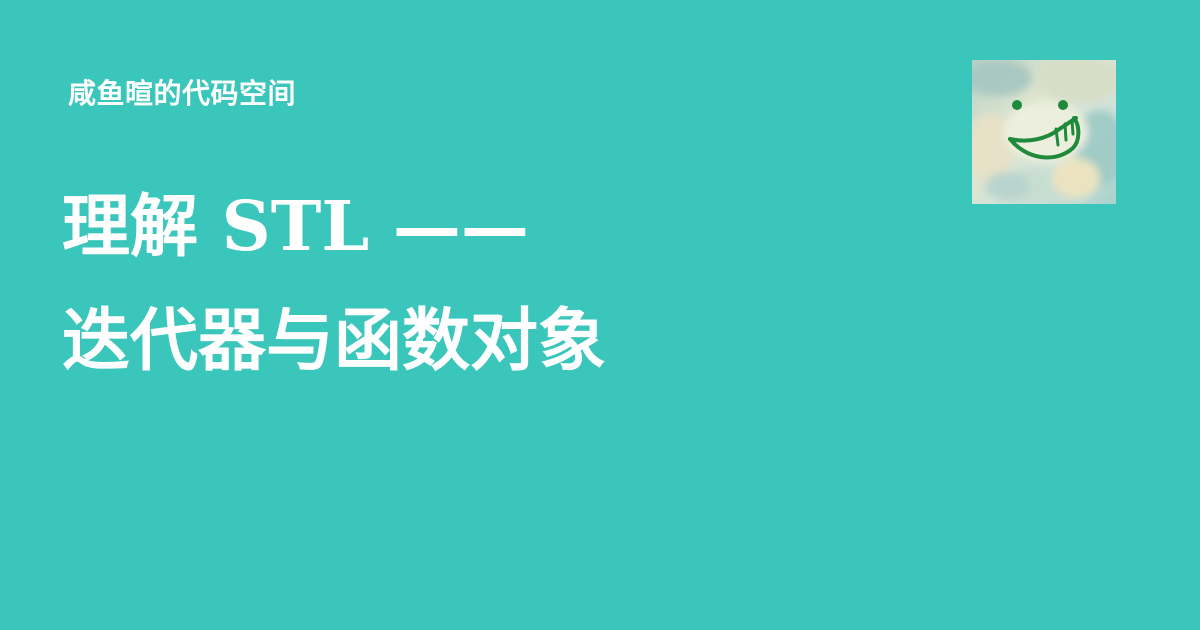 This screenshot has height=630, width=1200. What do you see at coordinates (334, 341) in the screenshot?
I see `post-title-line-2: 迭代器与函数对象` at bounding box center [334, 341].